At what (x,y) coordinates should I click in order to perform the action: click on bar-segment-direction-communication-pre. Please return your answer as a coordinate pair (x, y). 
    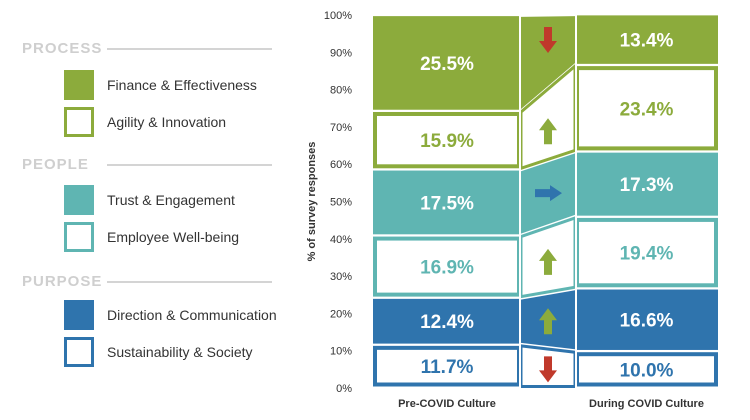
    Looking at the image, I should click on (447, 321).